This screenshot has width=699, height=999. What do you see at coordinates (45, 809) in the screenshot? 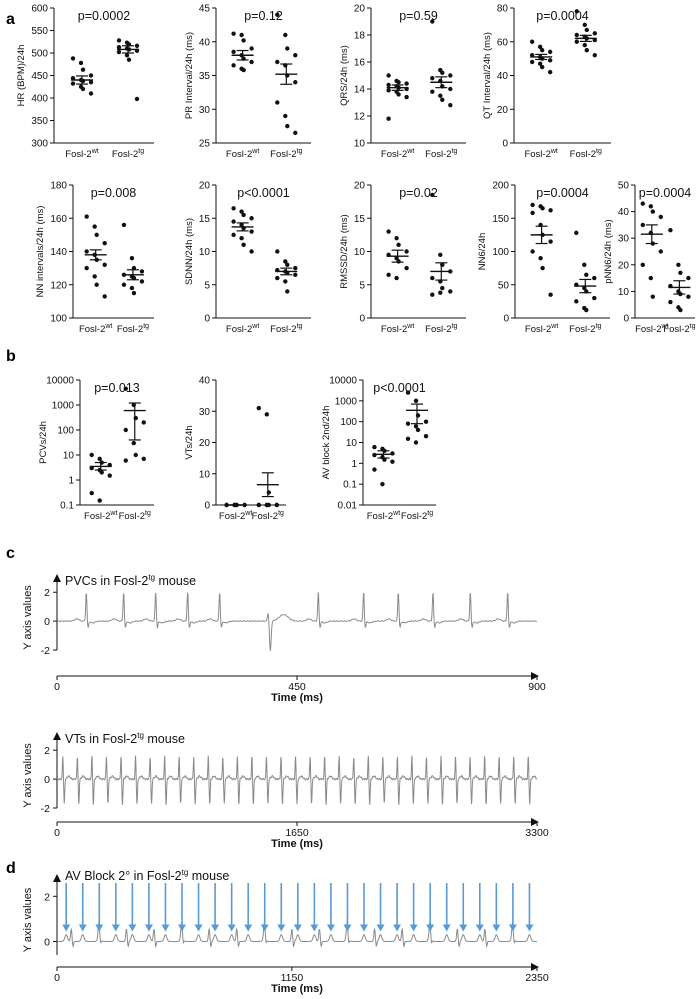
I see `y-tick-label: -2` at bounding box center [45, 809].